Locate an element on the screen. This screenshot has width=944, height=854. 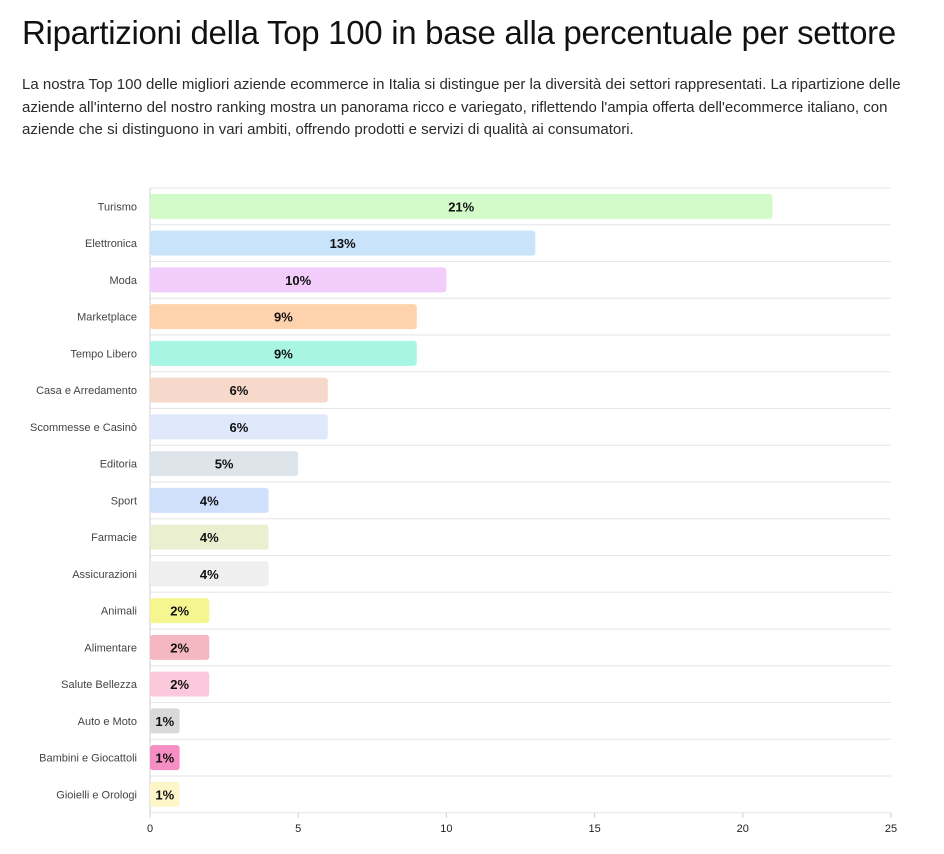
data-label-salute-bellezza: 2% is located at coordinates (179, 684).